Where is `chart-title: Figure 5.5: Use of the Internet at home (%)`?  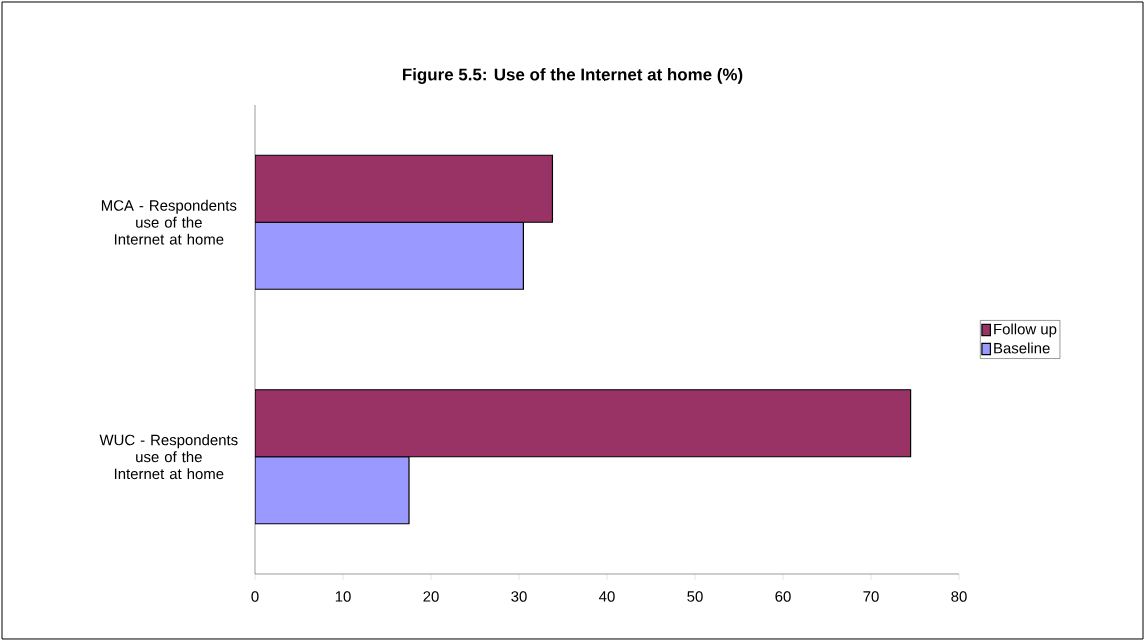 chart-title: Figure 5.5: Use of the Internet at home (%) is located at coordinates (573, 76).